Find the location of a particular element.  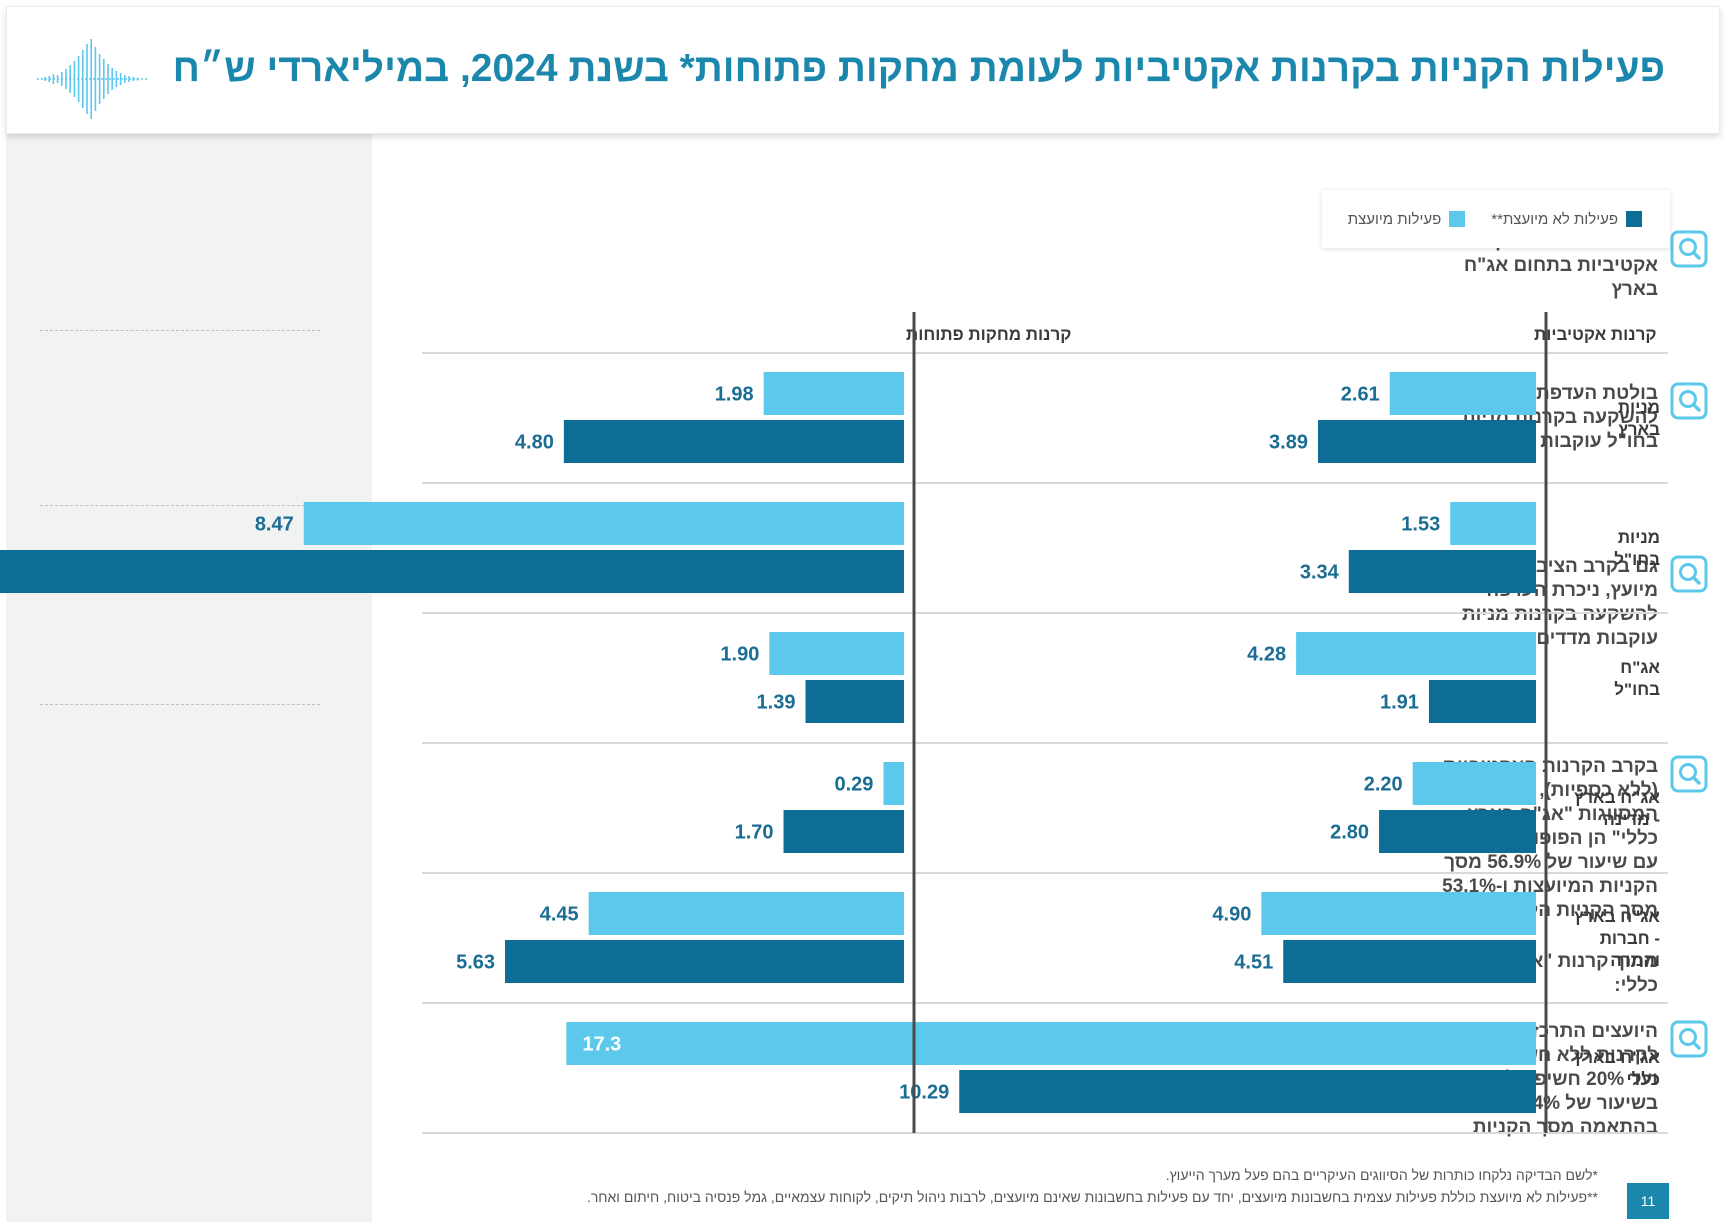

legend-item-non-advised: פעילות לא מיועצת** is located at coordinates (1566, 219).